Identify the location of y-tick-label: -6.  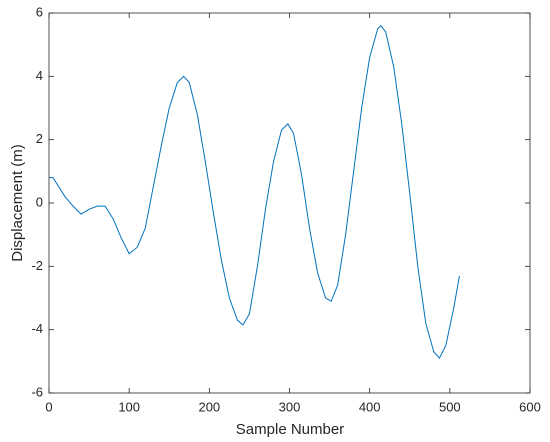
(37, 391).